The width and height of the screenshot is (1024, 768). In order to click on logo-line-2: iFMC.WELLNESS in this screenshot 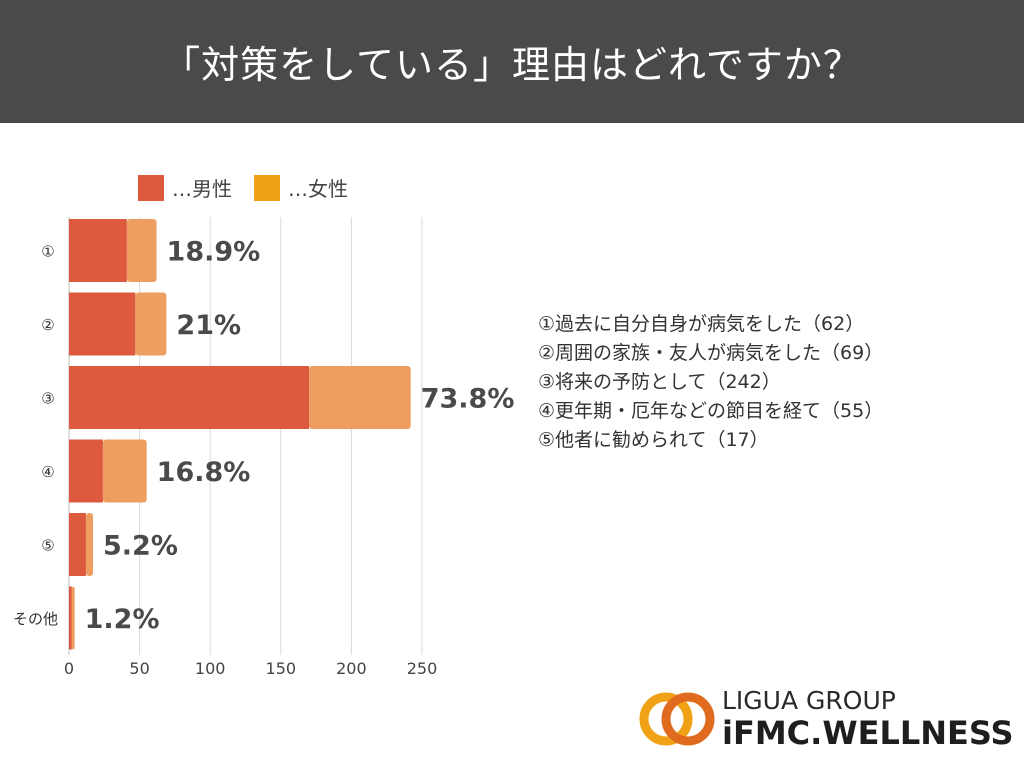, I will do `click(868, 733)`.